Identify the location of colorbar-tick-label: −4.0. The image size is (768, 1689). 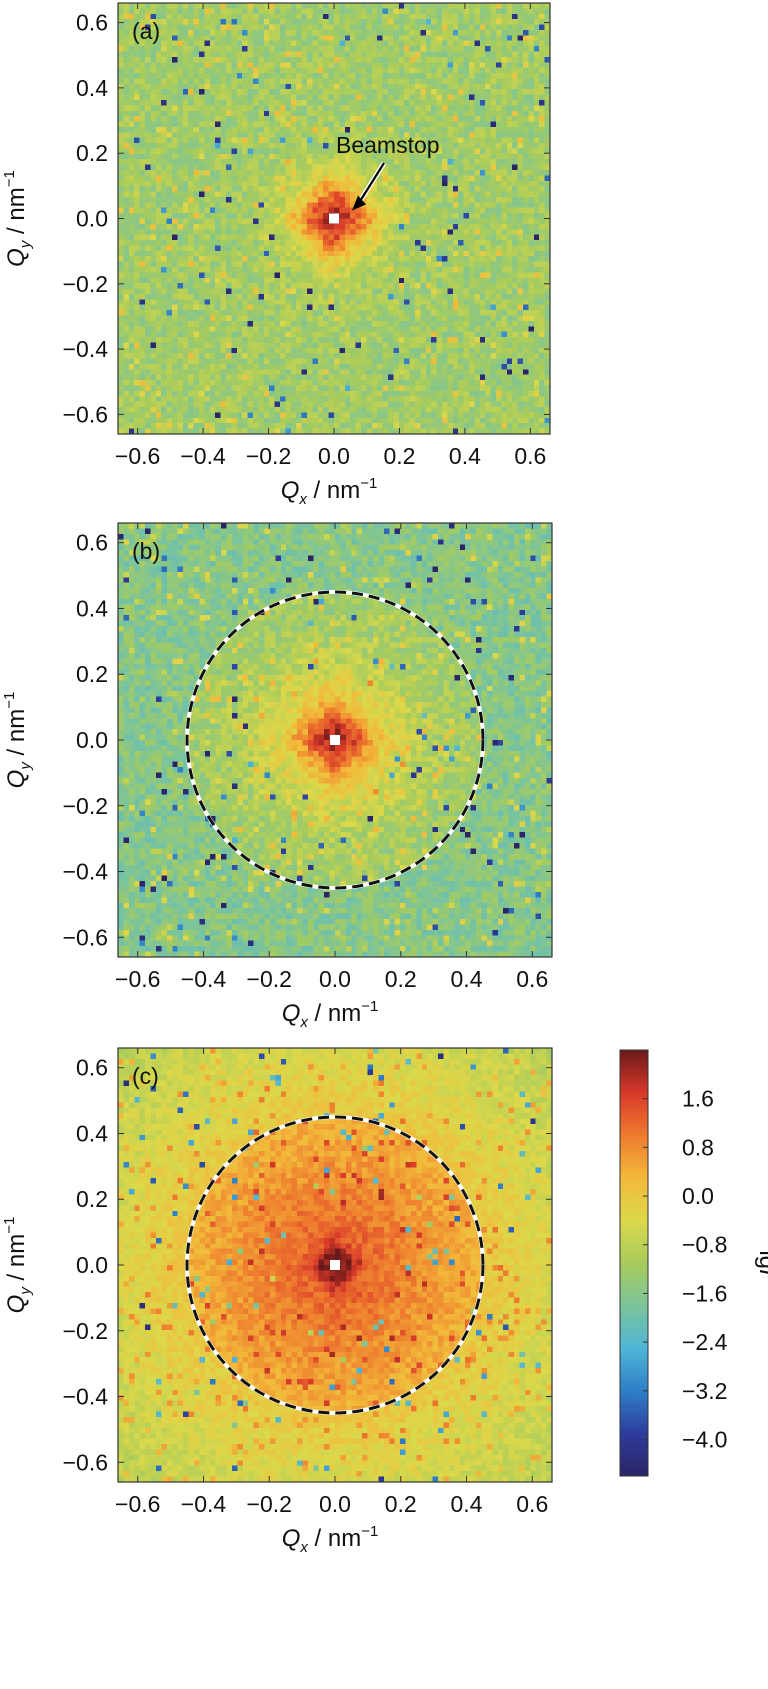
(704, 1439).